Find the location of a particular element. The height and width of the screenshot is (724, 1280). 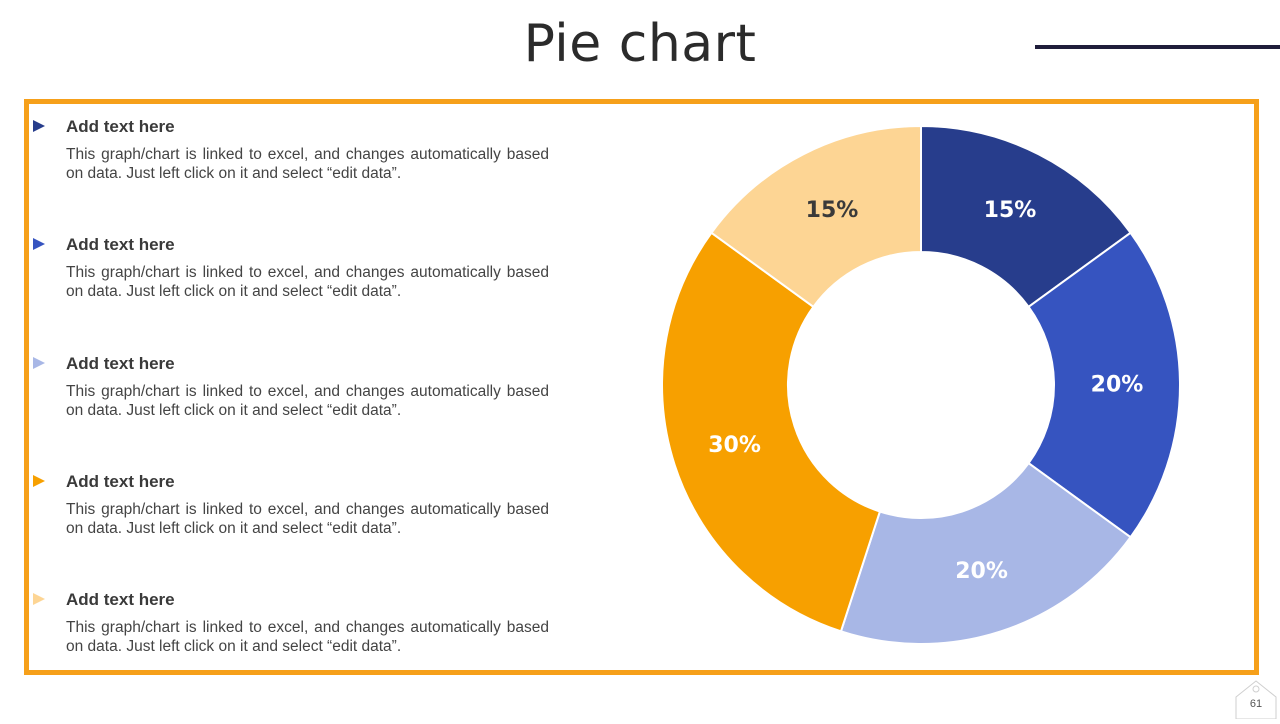

home-shape-icon is located at coordinates (1256, 700).